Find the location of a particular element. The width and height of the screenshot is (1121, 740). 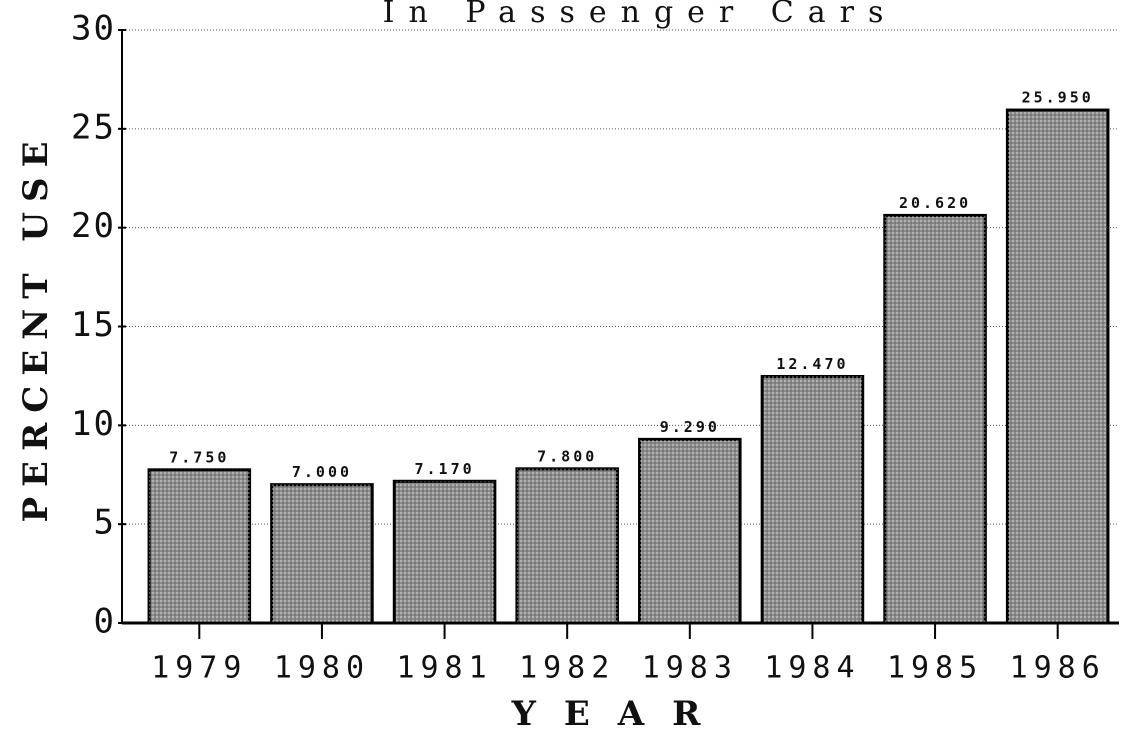

y-tick-label: 0 is located at coordinates (105, 622).